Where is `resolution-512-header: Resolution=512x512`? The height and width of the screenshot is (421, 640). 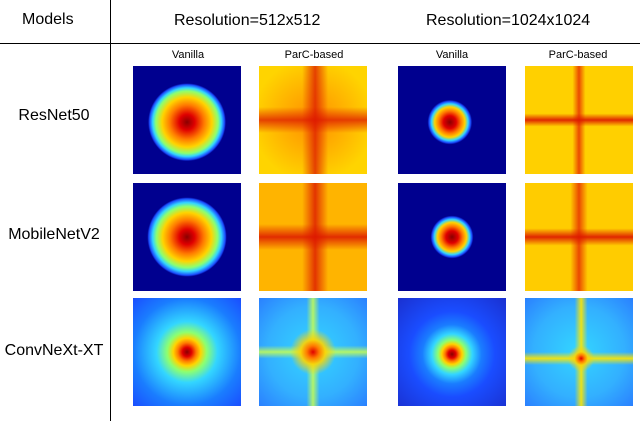
resolution-512-header: Resolution=512x512 is located at coordinates (247, 20).